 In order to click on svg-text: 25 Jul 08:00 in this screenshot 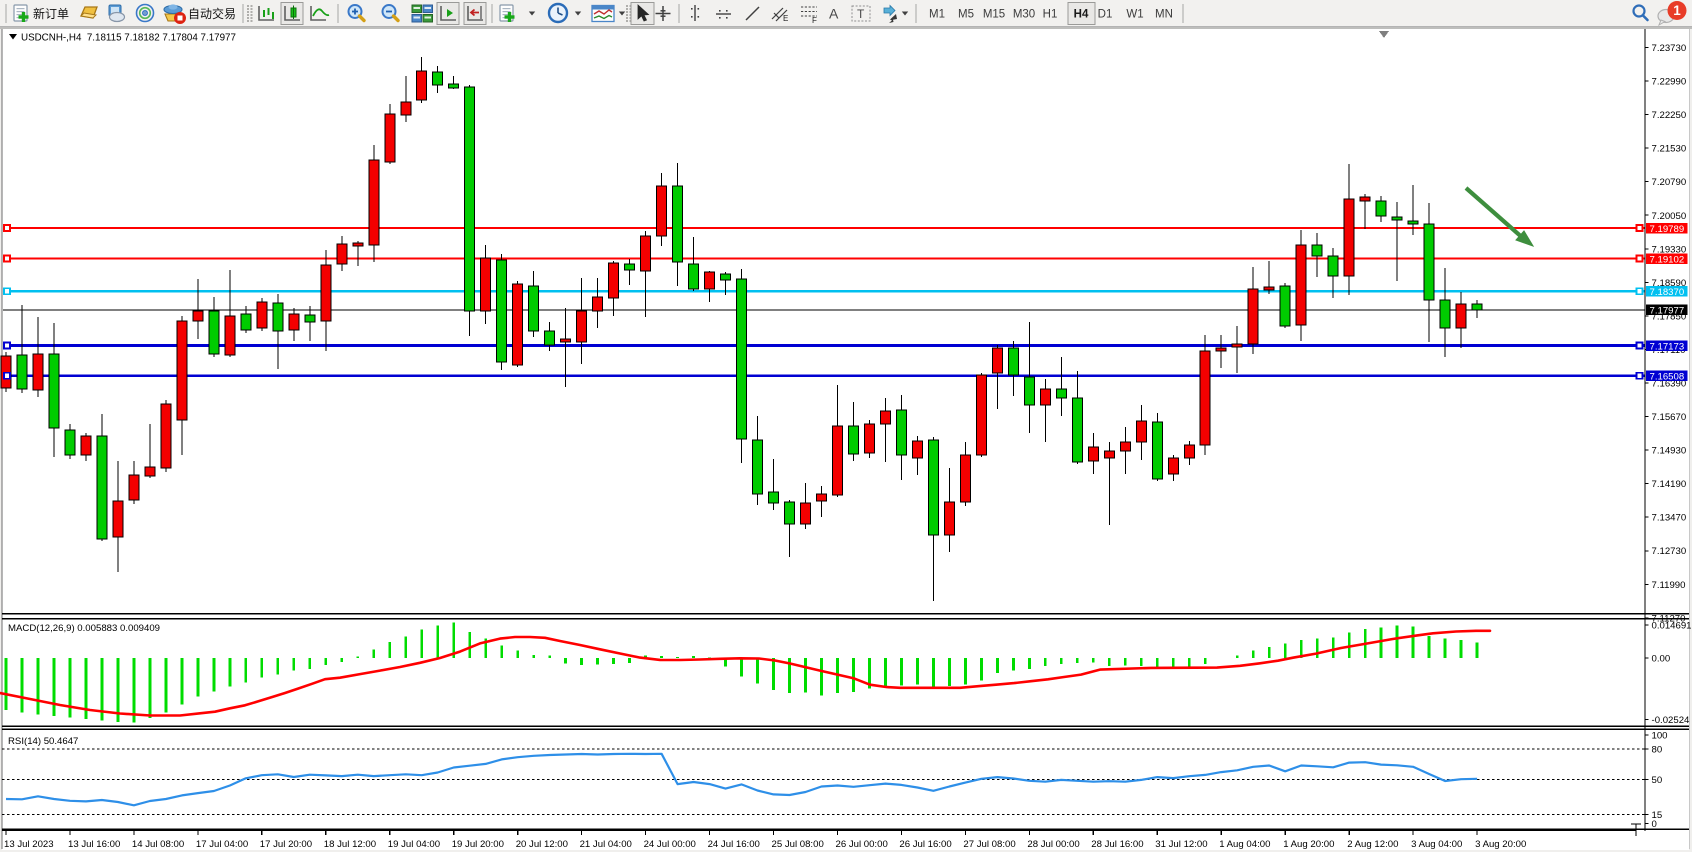, I will do `click(798, 844)`.